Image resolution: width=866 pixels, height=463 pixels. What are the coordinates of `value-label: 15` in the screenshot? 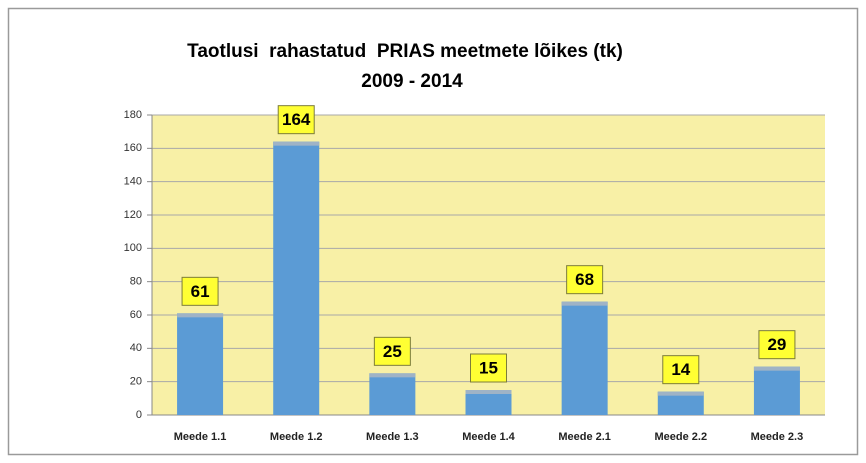 It's located at (488, 367).